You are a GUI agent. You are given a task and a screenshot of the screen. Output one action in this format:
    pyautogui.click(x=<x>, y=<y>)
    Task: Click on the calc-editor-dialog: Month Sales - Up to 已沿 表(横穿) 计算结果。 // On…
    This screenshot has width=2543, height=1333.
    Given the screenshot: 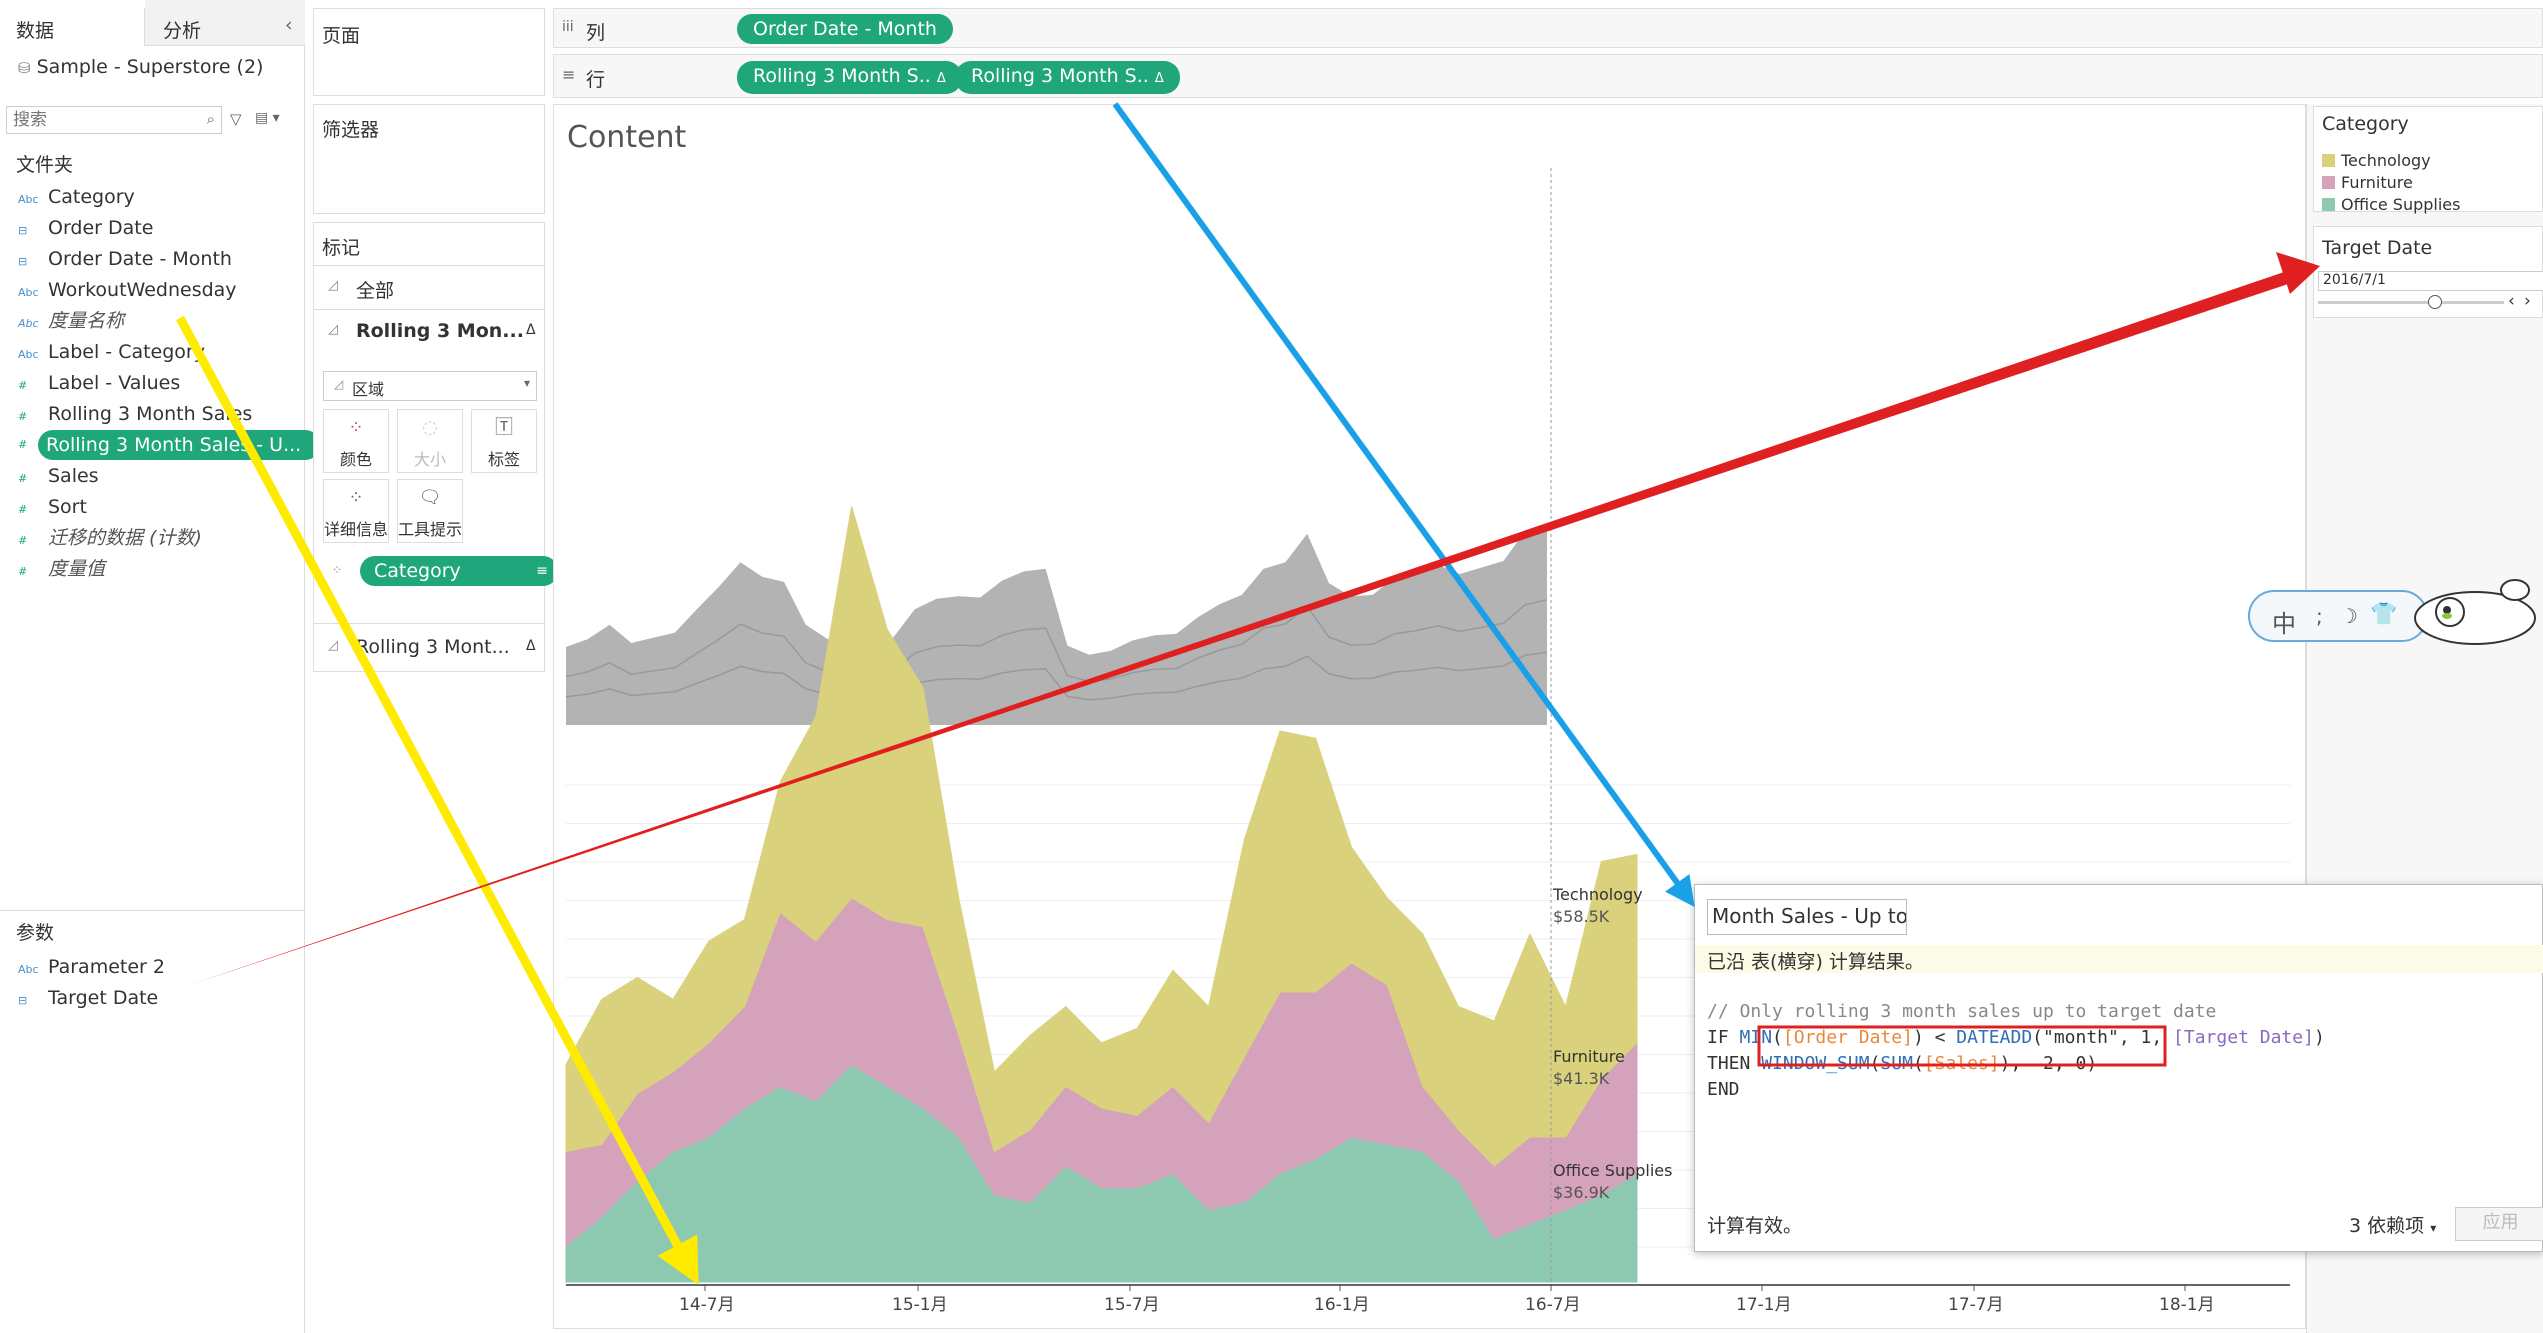 What is the action you would take?
    pyautogui.click(x=2118, y=1068)
    